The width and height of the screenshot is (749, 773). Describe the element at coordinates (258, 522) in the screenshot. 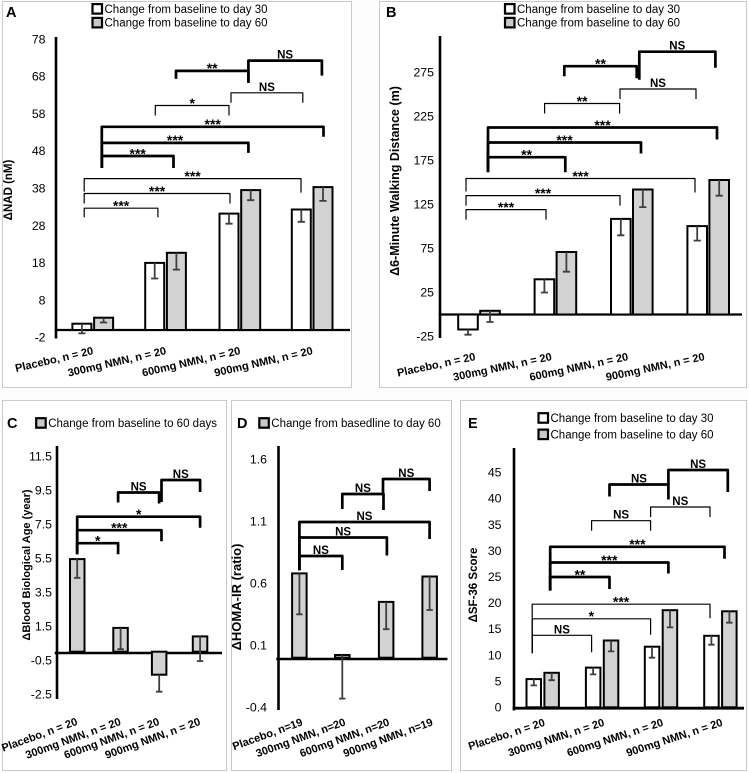

I see `svg-text: 1.1` at that location.